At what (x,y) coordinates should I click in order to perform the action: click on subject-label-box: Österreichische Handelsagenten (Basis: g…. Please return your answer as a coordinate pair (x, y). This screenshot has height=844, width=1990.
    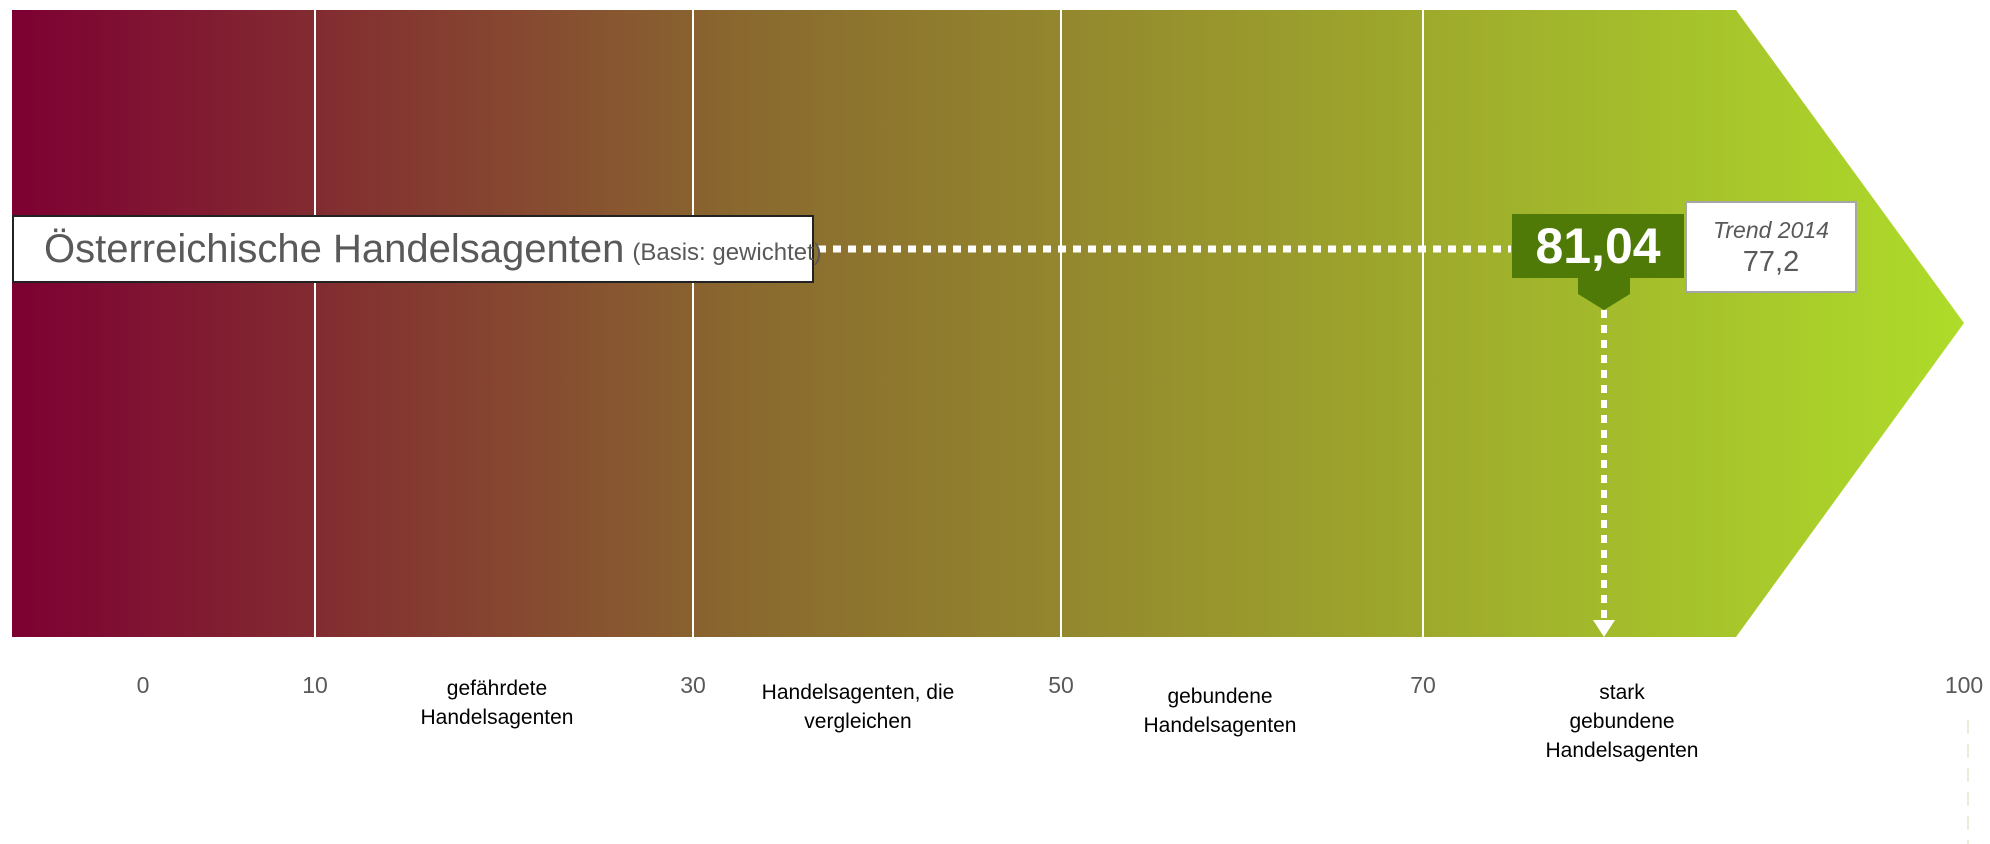
    Looking at the image, I should click on (417, 249).